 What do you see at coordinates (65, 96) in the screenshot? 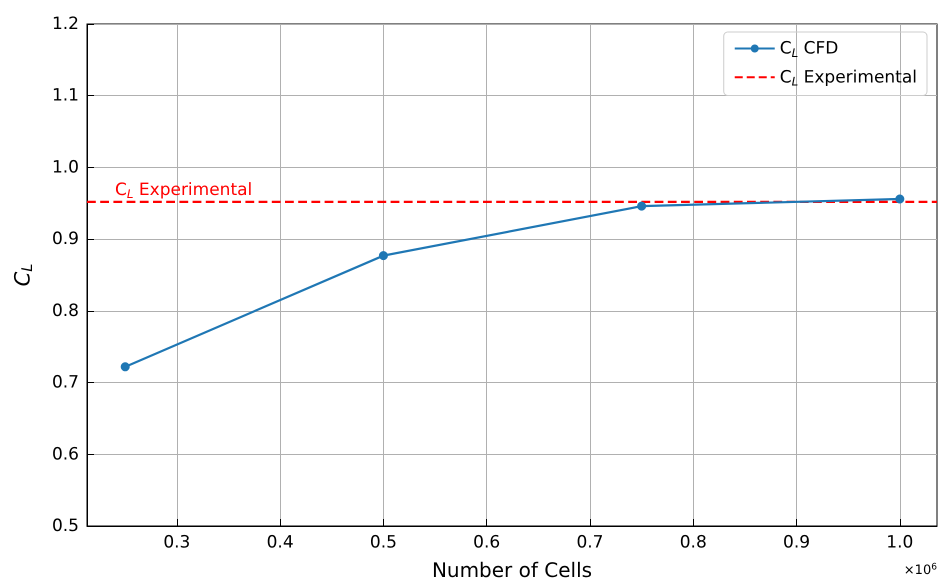
I see `y-tick-label: 1.1` at bounding box center [65, 96].